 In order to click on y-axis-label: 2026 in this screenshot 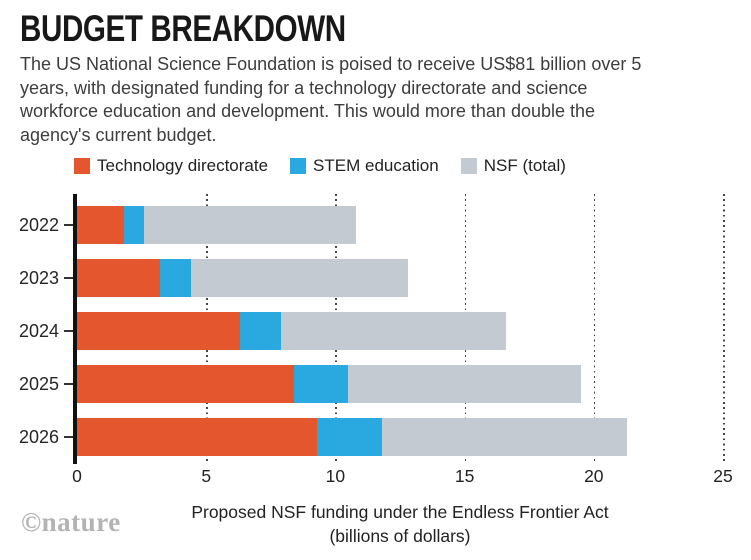, I will do `click(38, 437)`.